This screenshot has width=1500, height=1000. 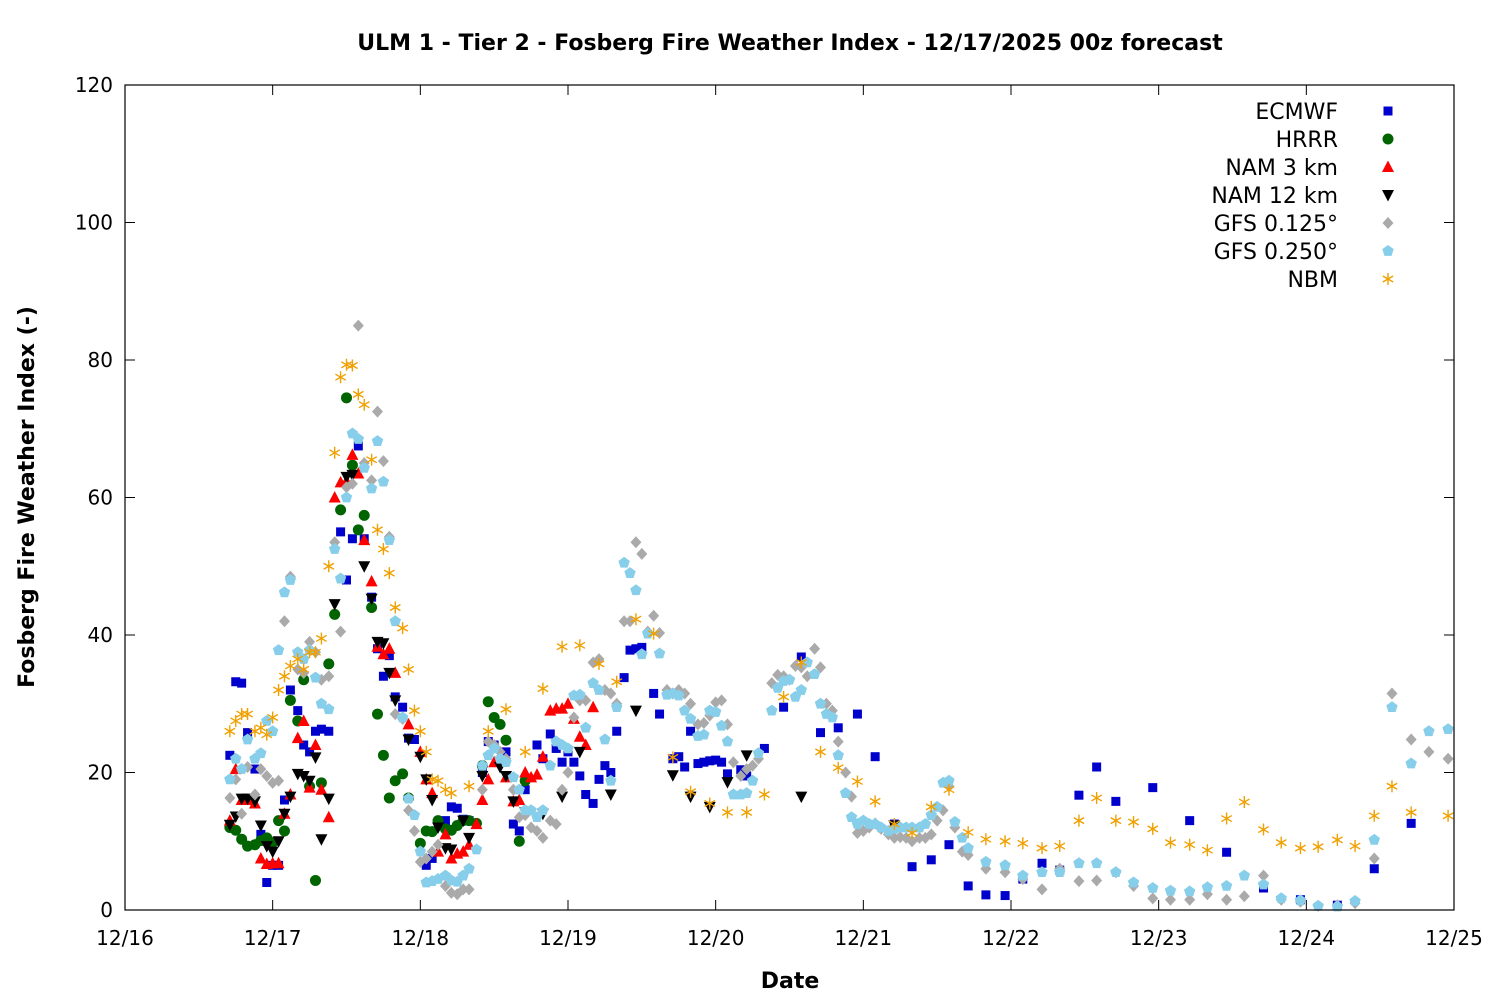 What do you see at coordinates (100, 773) in the screenshot?
I see `y-tick-label: 20` at bounding box center [100, 773].